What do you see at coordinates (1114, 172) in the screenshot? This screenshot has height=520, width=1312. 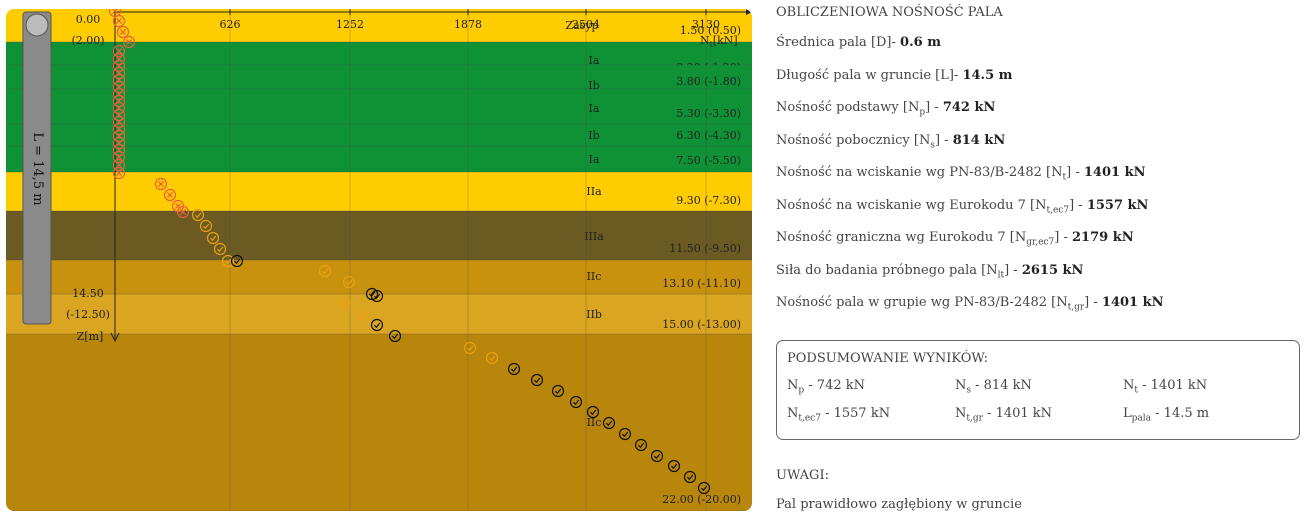 I see `result-value: 1401 kN` at bounding box center [1114, 172].